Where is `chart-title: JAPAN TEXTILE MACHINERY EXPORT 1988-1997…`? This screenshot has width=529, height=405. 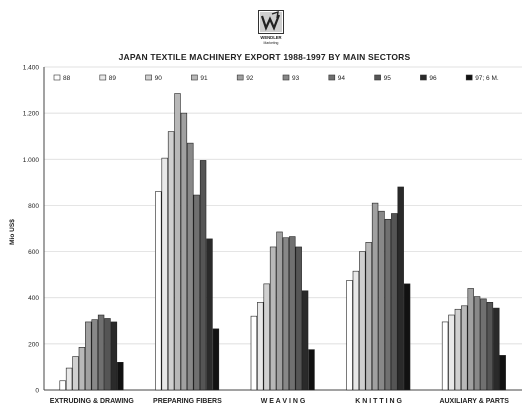 chart-title: JAPAN TEXTILE MACHINERY EXPORT 1988-1997… is located at coordinates (264, 57).